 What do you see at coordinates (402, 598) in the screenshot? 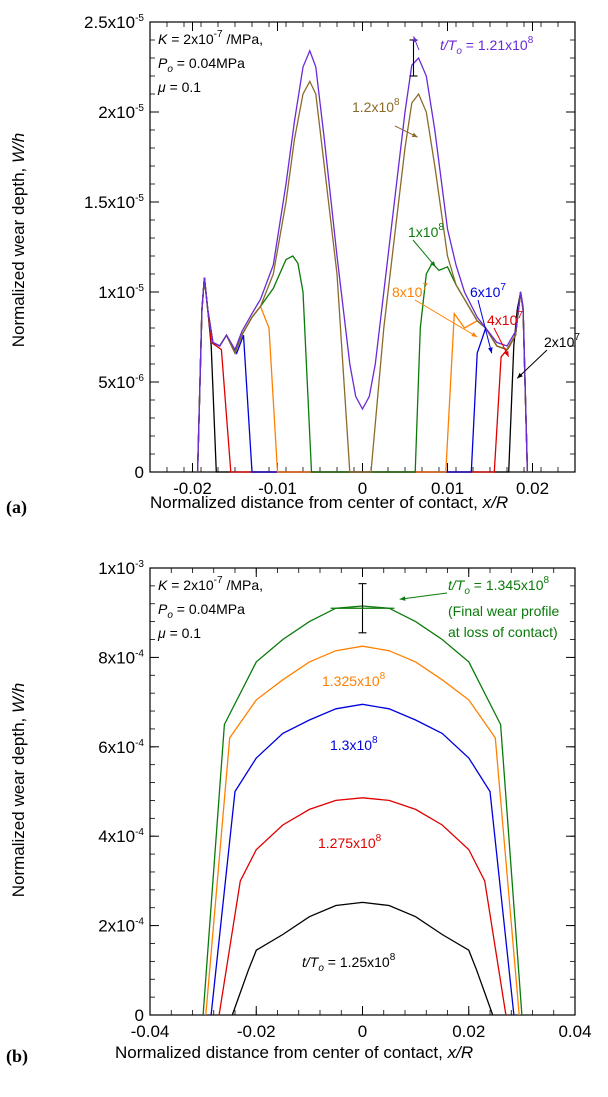
I see `panel-b-label-arrowhead` at bounding box center [402, 598].